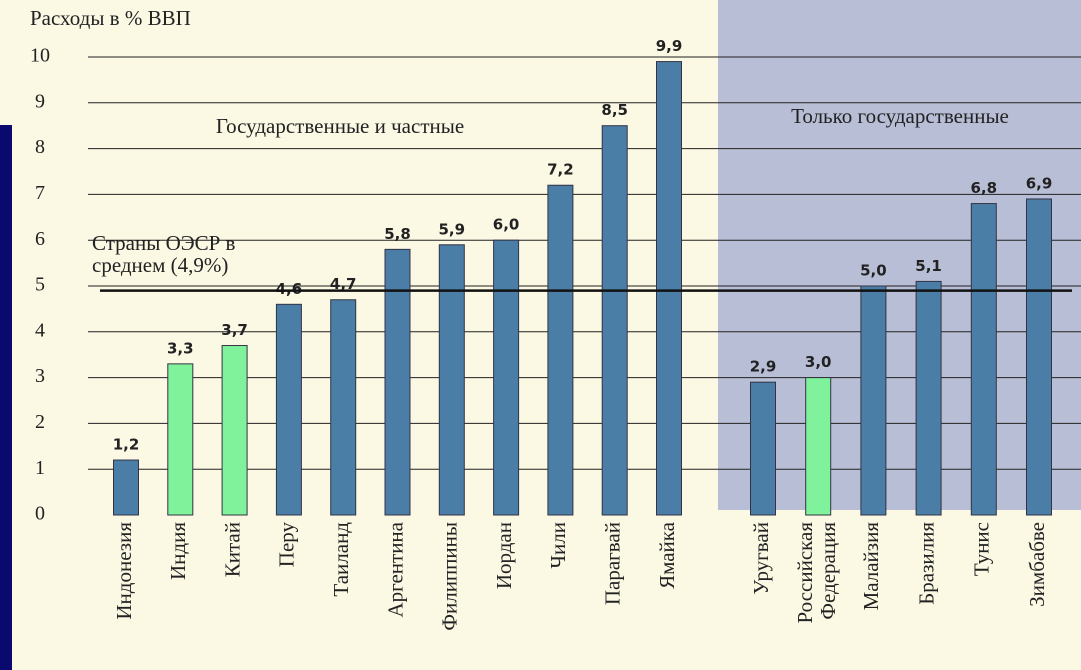 The width and height of the screenshot is (1081, 670). What do you see at coordinates (1039, 183) in the screenshot?
I see `value-label: 6,9` at bounding box center [1039, 183].